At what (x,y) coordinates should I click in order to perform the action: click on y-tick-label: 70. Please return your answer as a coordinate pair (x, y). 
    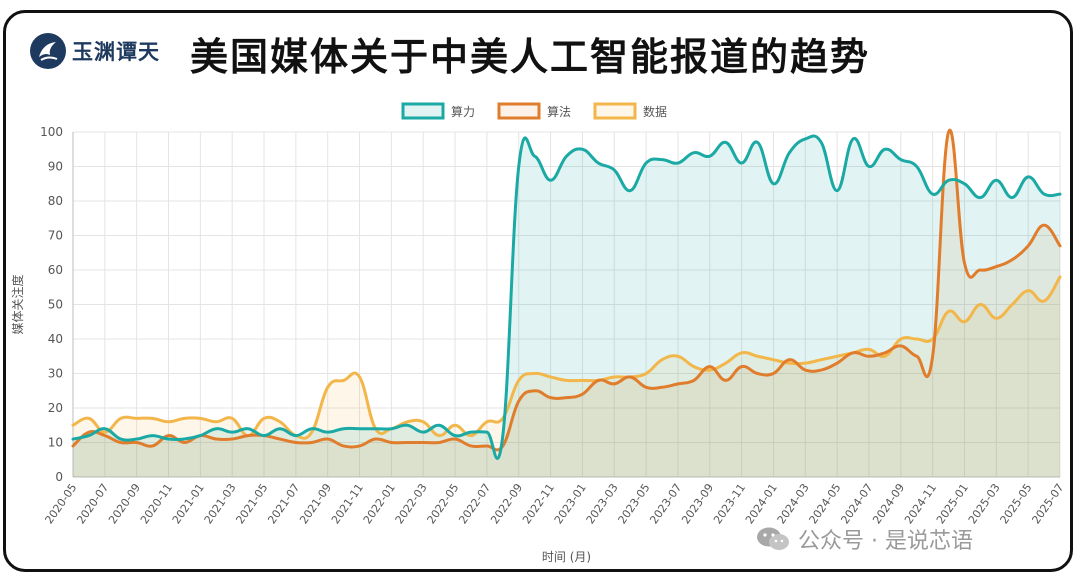
    Looking at the image, I should click on (55, 236).